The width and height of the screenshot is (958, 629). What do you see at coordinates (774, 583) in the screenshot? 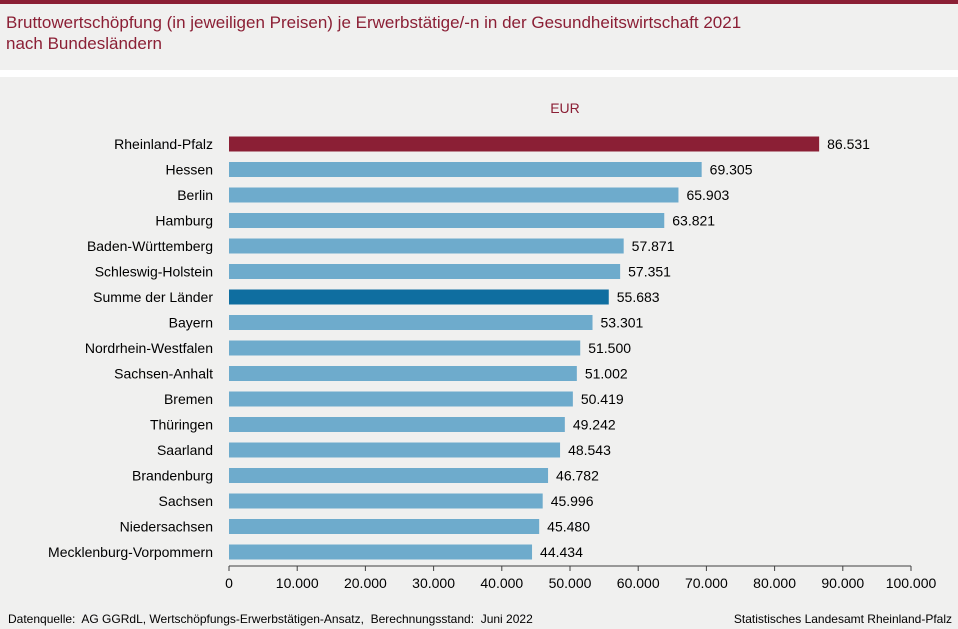
I see `x-tick-label: 80.000` at bounding box center [774, 583].